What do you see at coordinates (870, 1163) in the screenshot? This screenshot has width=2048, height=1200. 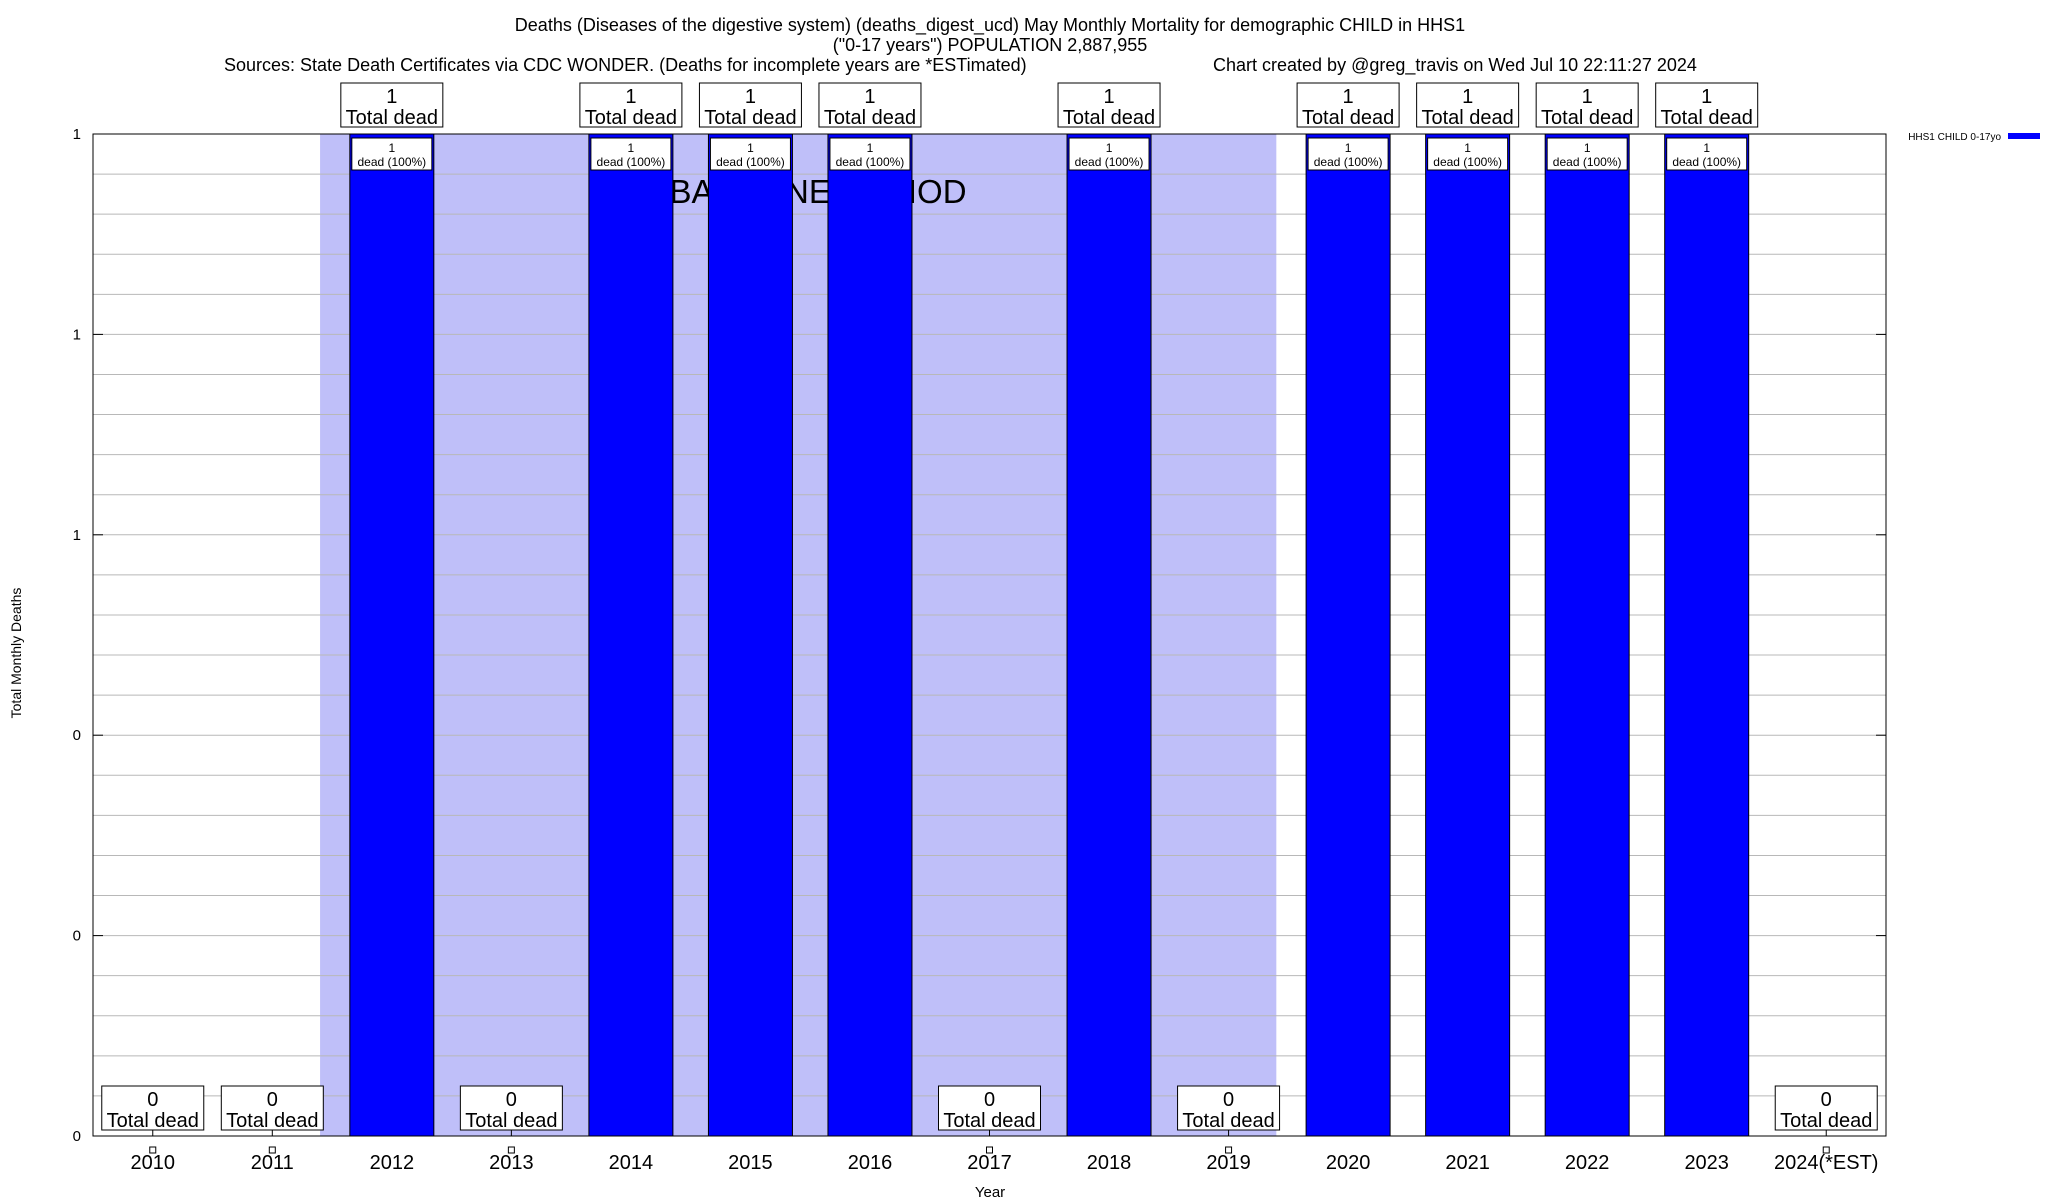 I see `x-tick-label: 2016` at bounding box center [870, 1163].